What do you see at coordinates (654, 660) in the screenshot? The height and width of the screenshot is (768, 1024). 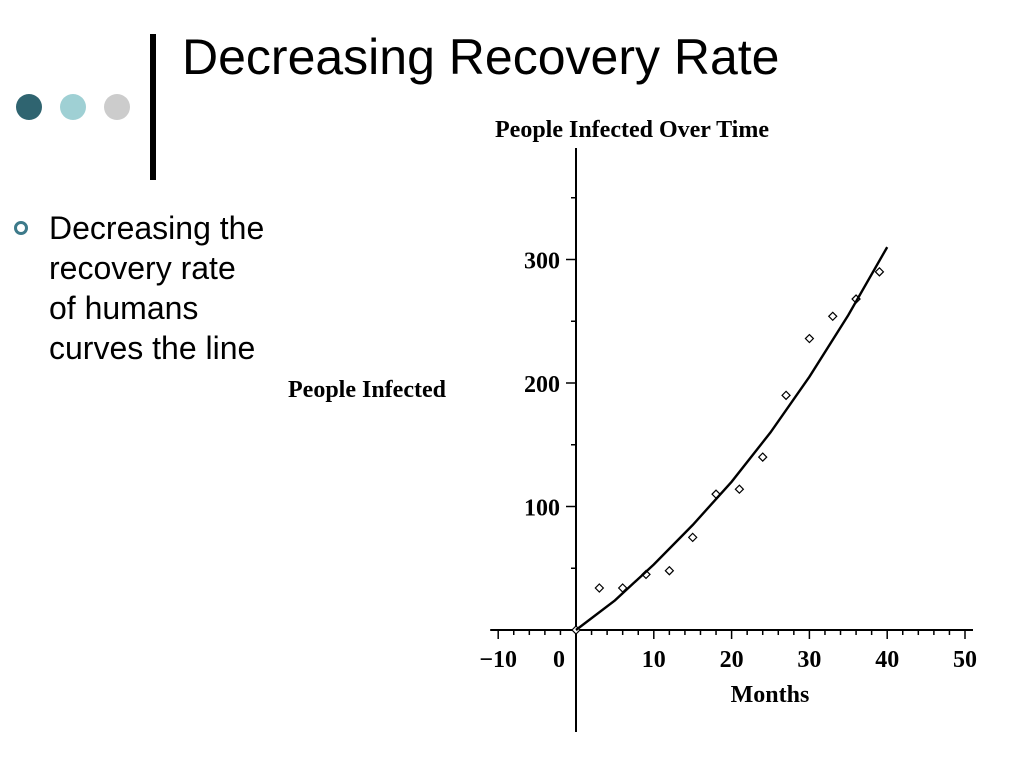 I see `x-tick-label: 10` at bounding box center [654, 660].